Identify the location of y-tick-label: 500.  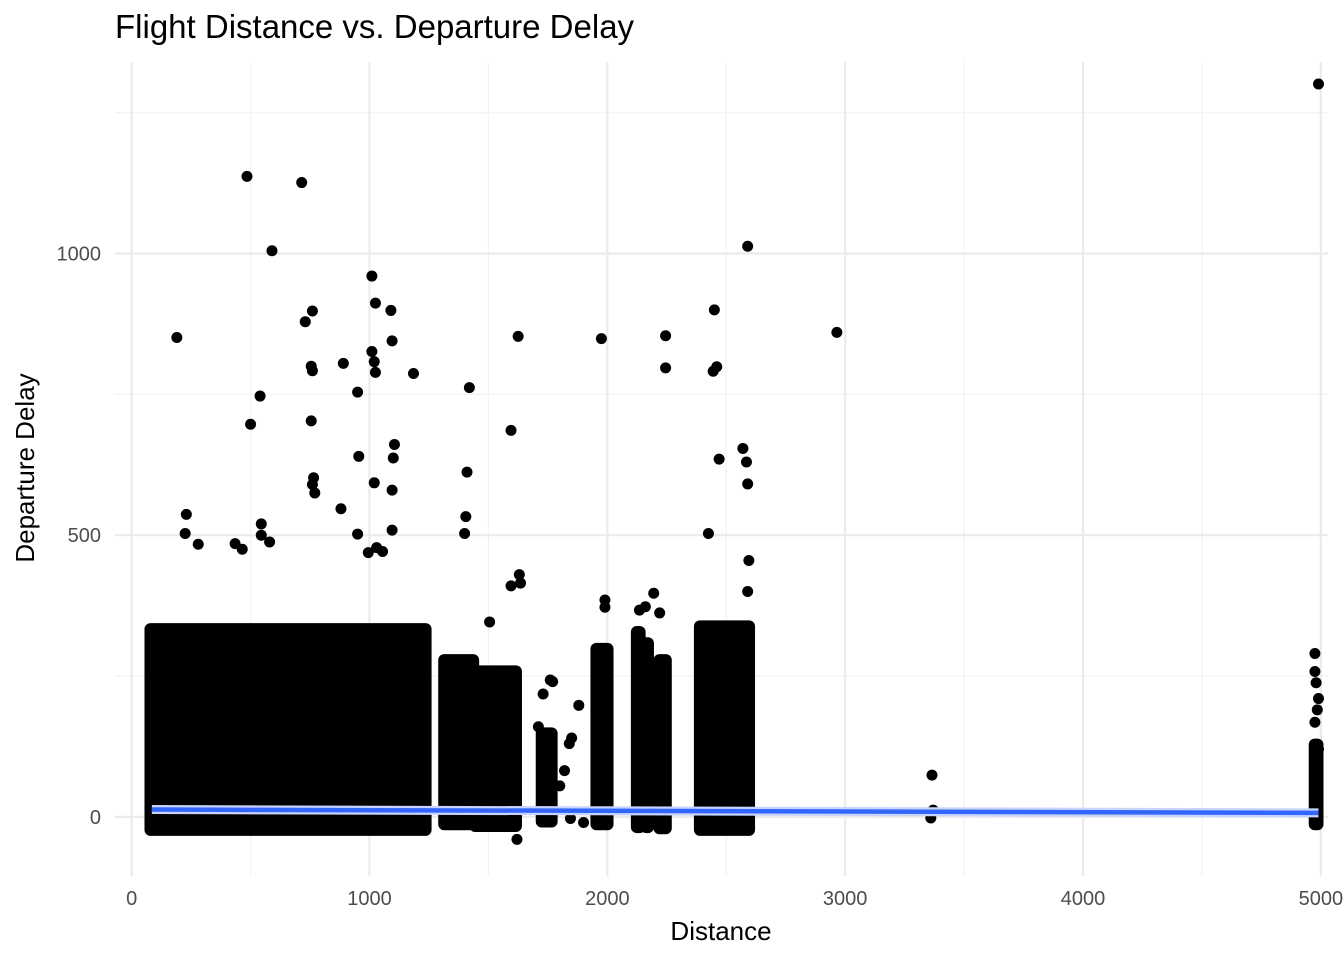
(84, 536).